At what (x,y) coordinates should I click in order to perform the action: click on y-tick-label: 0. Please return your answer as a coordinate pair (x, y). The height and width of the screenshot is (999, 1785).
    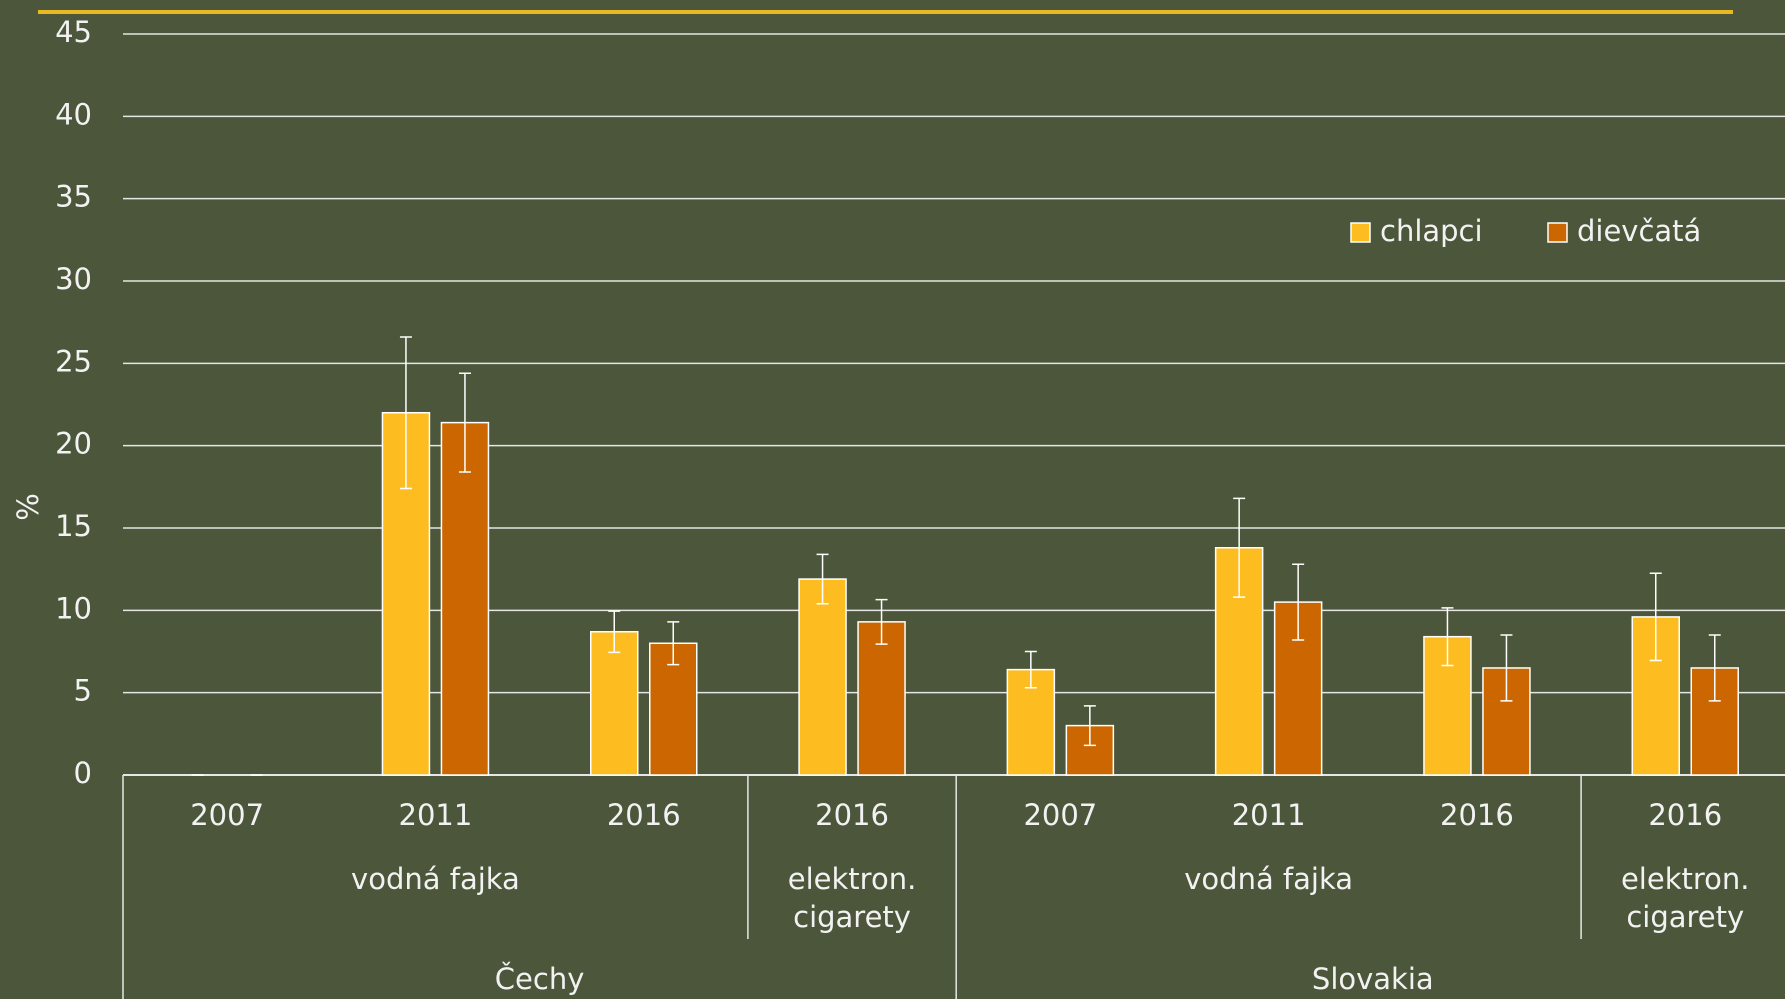
    Looking at the image, I should click on (83, 773).